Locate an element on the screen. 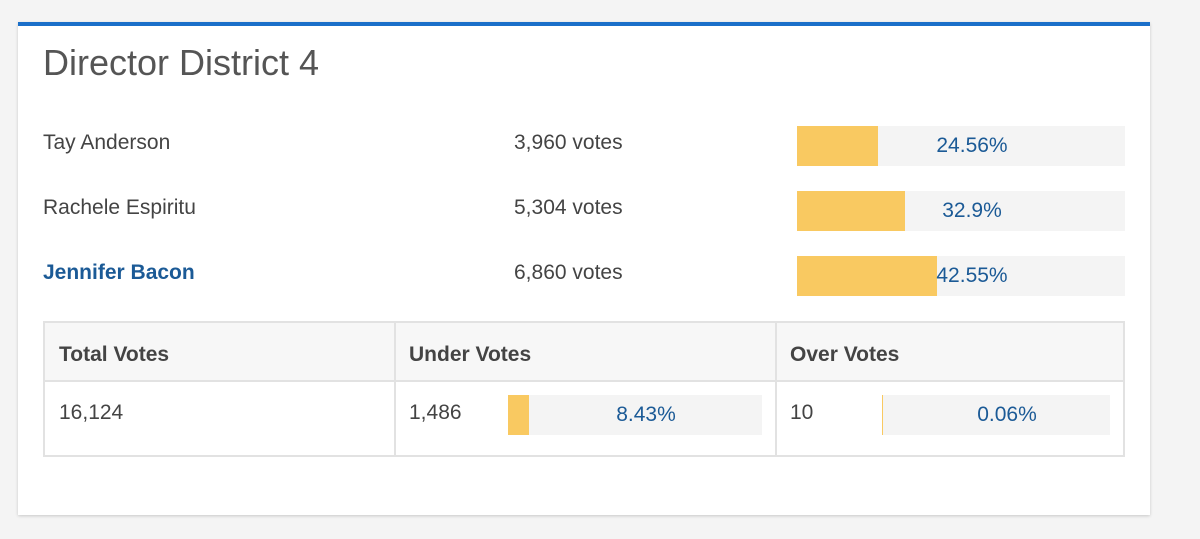  race-title: Director District 4 is located at coordinates (181, 62).